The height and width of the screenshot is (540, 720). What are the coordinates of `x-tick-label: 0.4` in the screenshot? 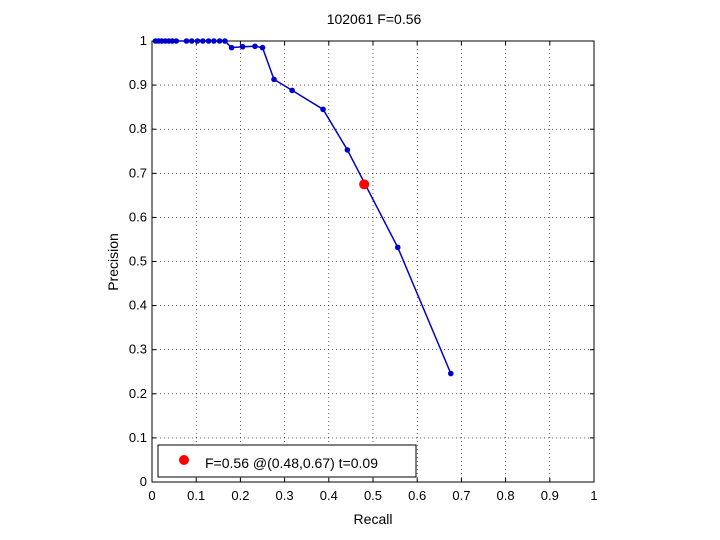 It's located at (329, 495).